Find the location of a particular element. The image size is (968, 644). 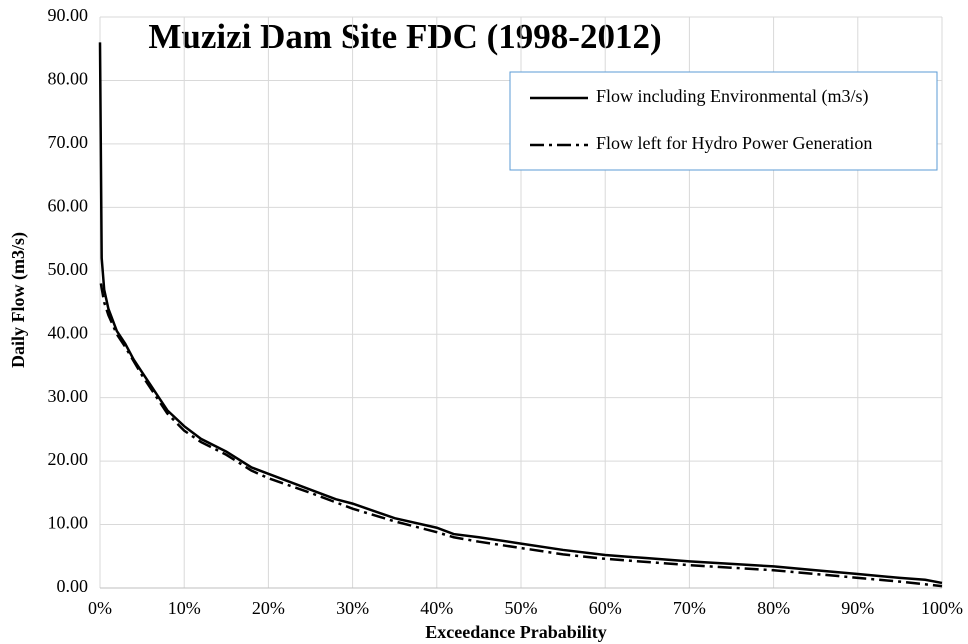

x-tick-label: 50% is located at coordinates (521, 608).